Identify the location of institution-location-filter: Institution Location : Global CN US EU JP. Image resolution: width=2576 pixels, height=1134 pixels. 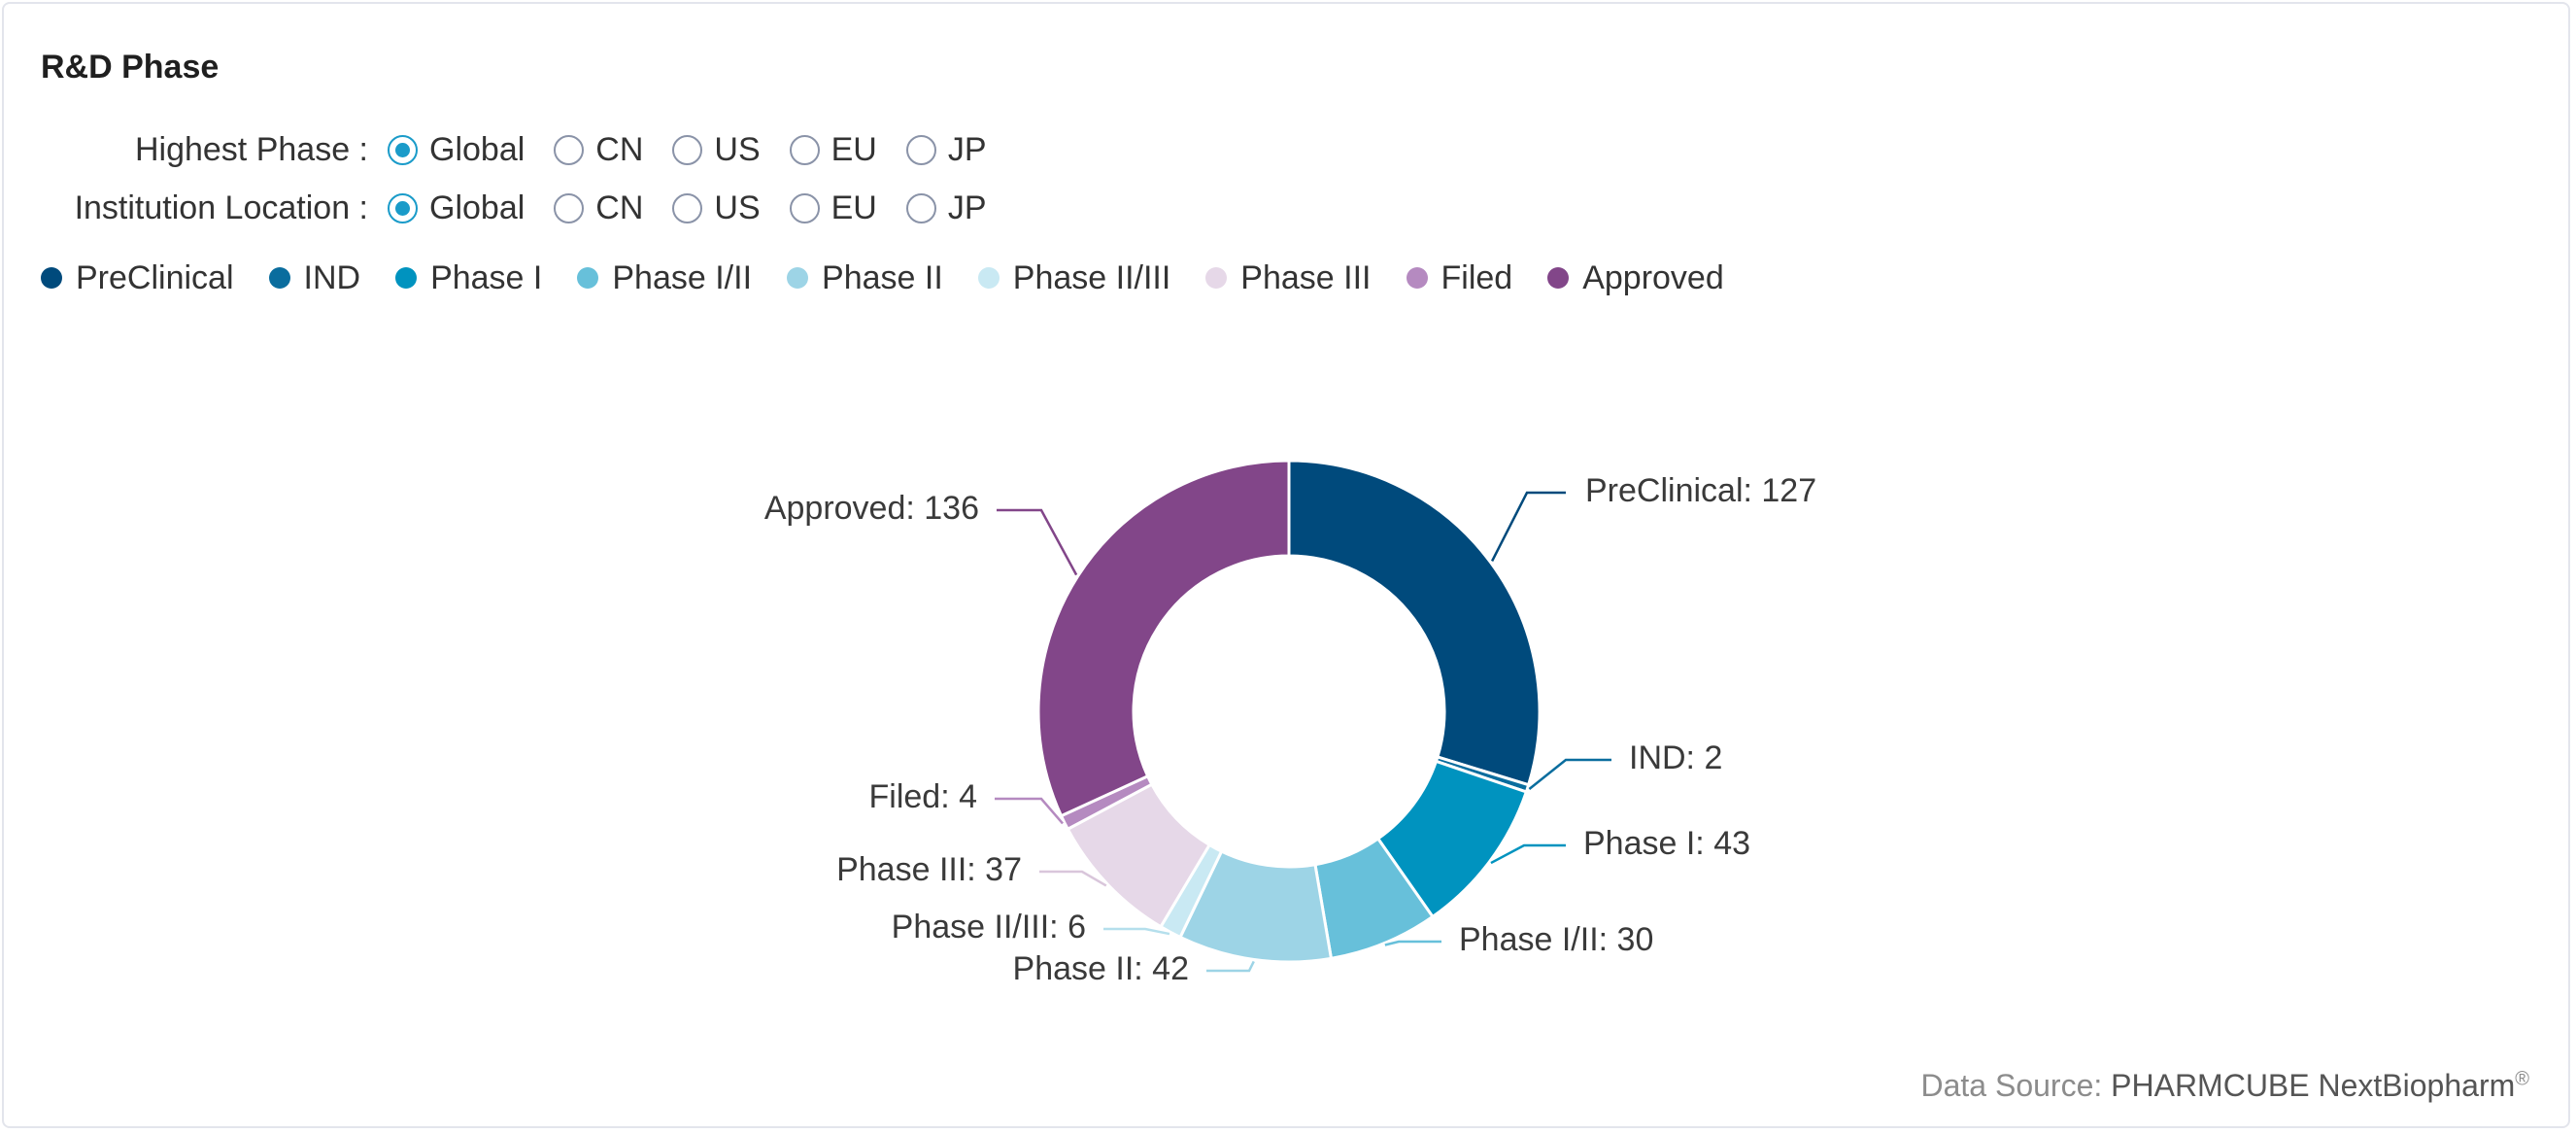
(510, 208).